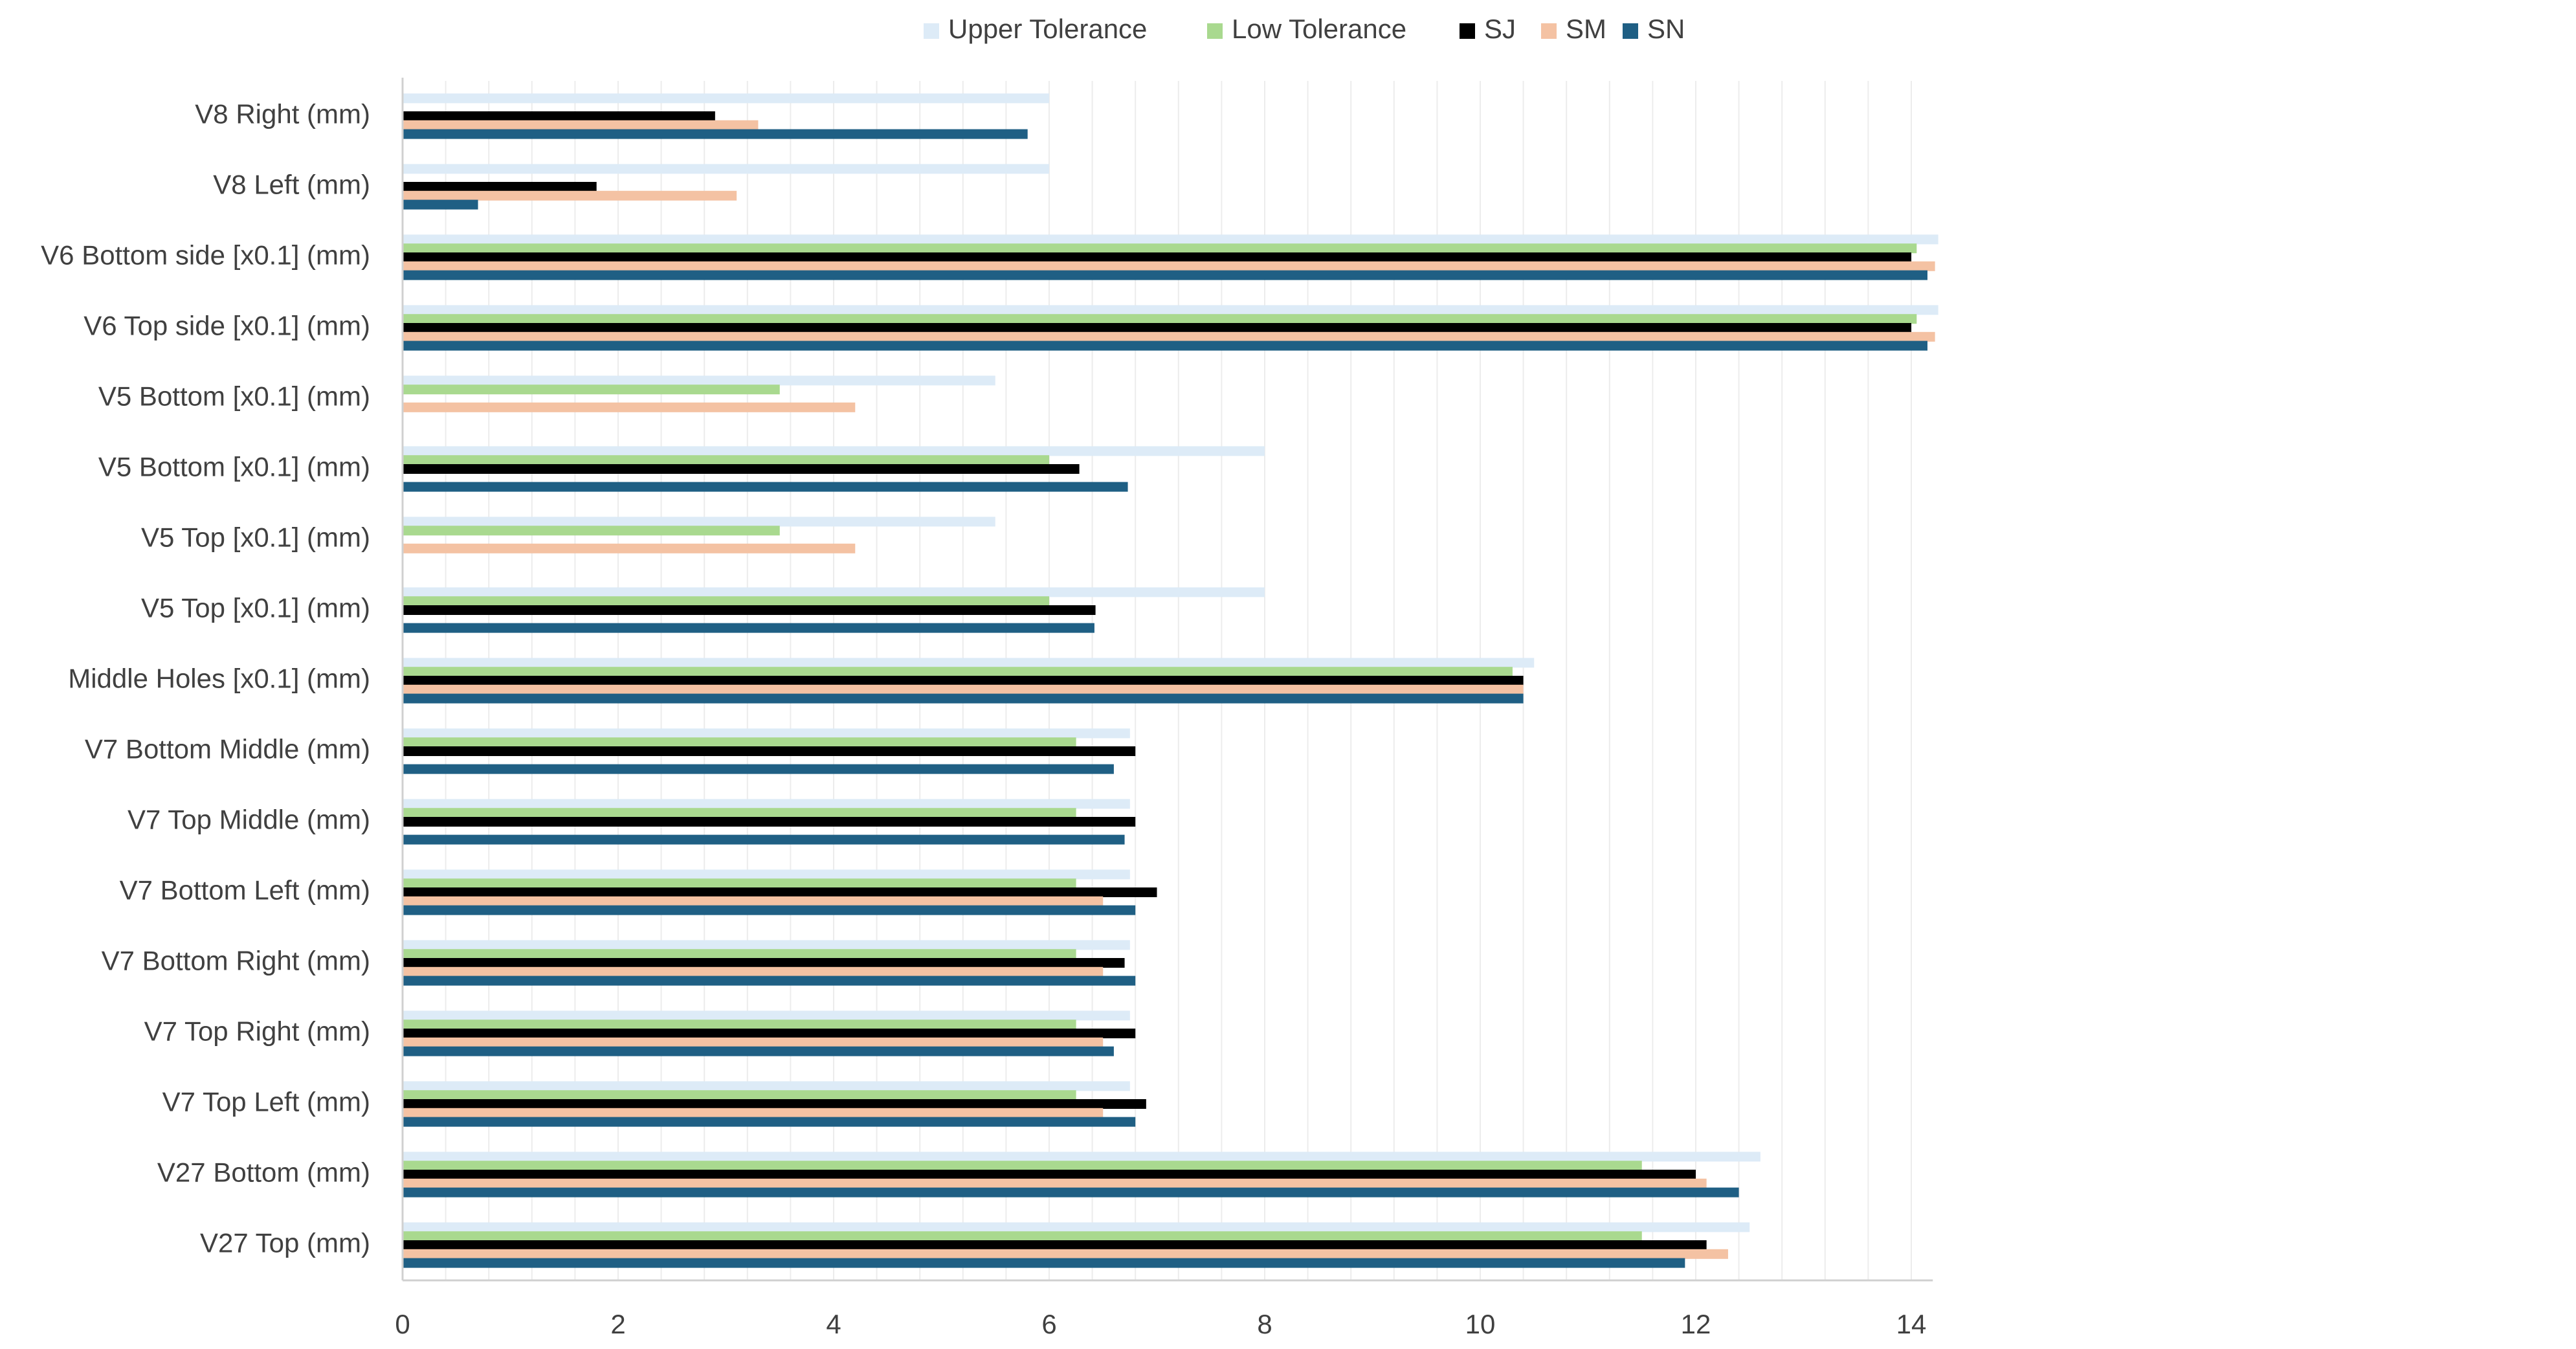 This screenshot has width=2576, height=1349. What do you see at coordinates (205, 255) in the screenshot?
I see `category-label-2: V6 Bottom side [x0.1] (mm)` at bounding box center [205, 255].